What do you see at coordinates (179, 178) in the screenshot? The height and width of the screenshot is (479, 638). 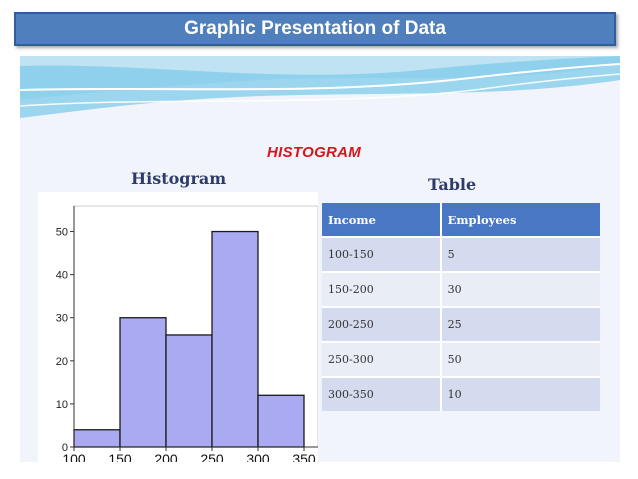 I see `histogram-chart-title: Histogram` at bounding box center [179, 178].